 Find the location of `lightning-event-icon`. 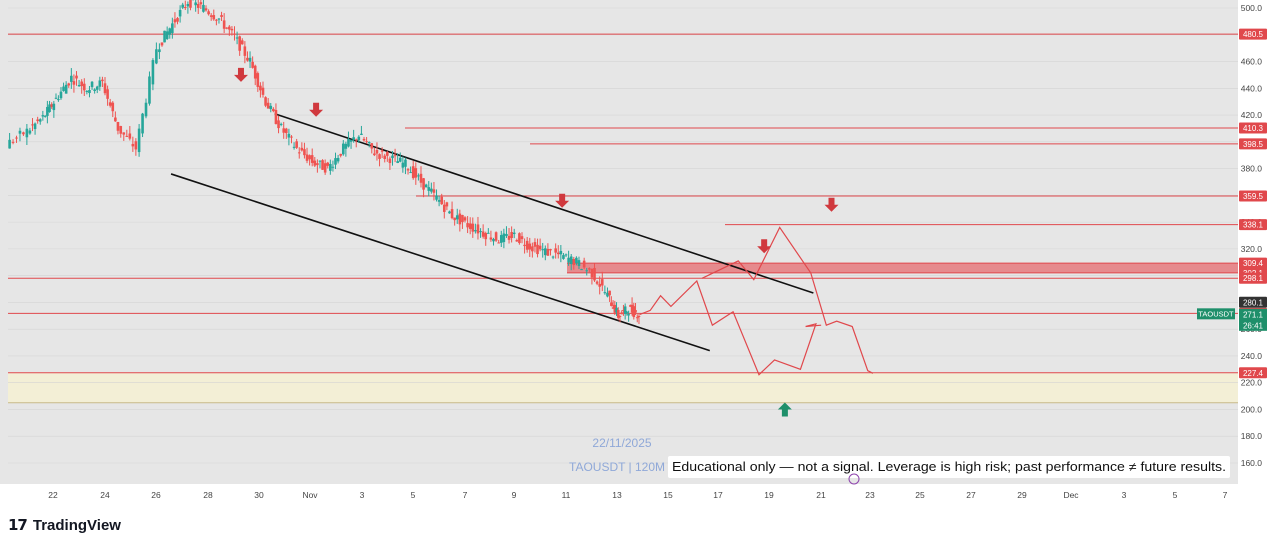

lightning-event-icon is located at coordinates (854, 479).